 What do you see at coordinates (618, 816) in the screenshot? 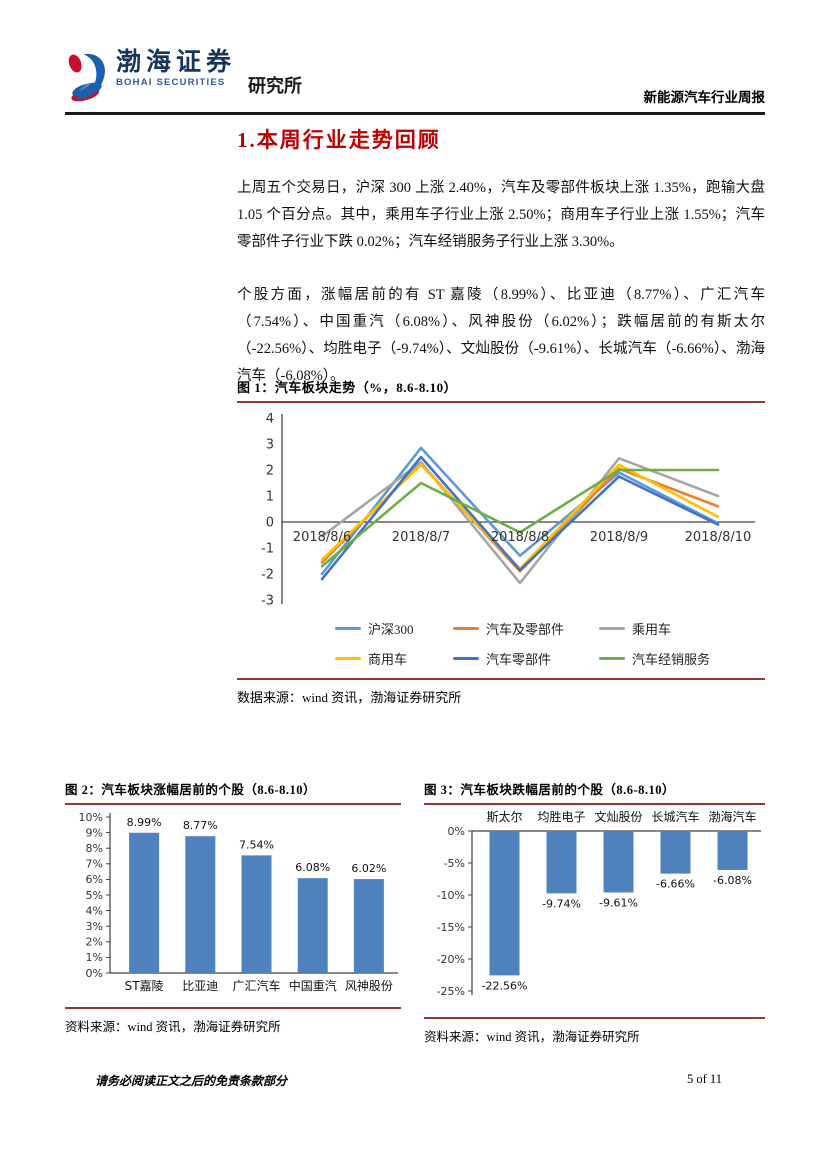
I see `svg-text: 文灿股份` at bounding box center [618, 816].